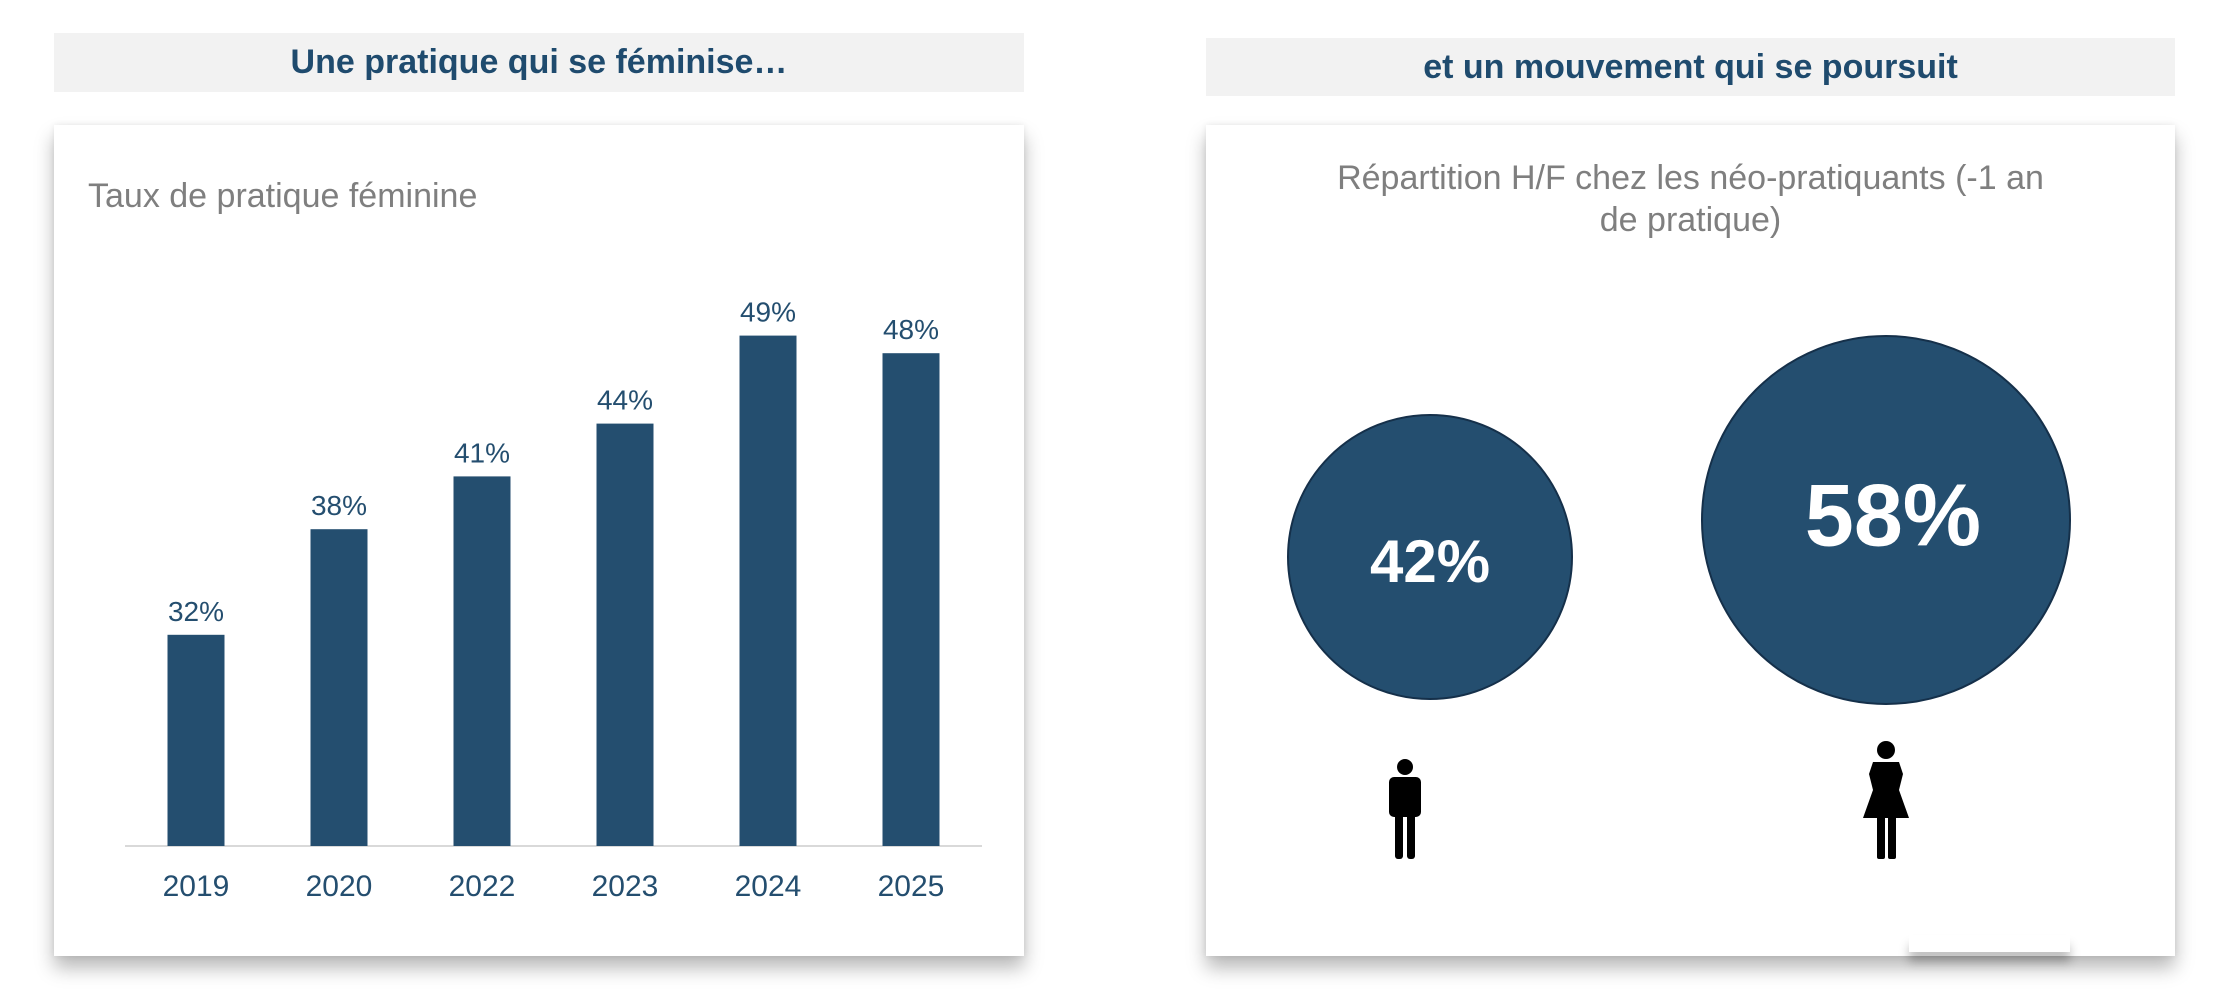 The height and width of the screenshot is (1004, 2222). What do you see at coordinates (768, 886) in the screenshot?
I see `x-tick-label: 2024` at bounding box center [768, 886].